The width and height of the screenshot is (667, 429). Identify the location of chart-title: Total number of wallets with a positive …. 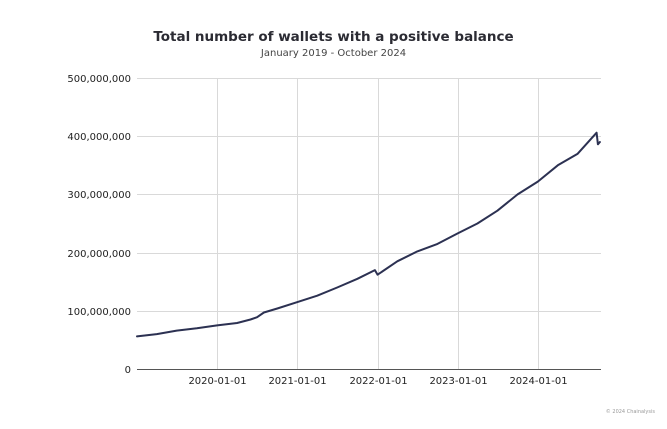
(333, 37).